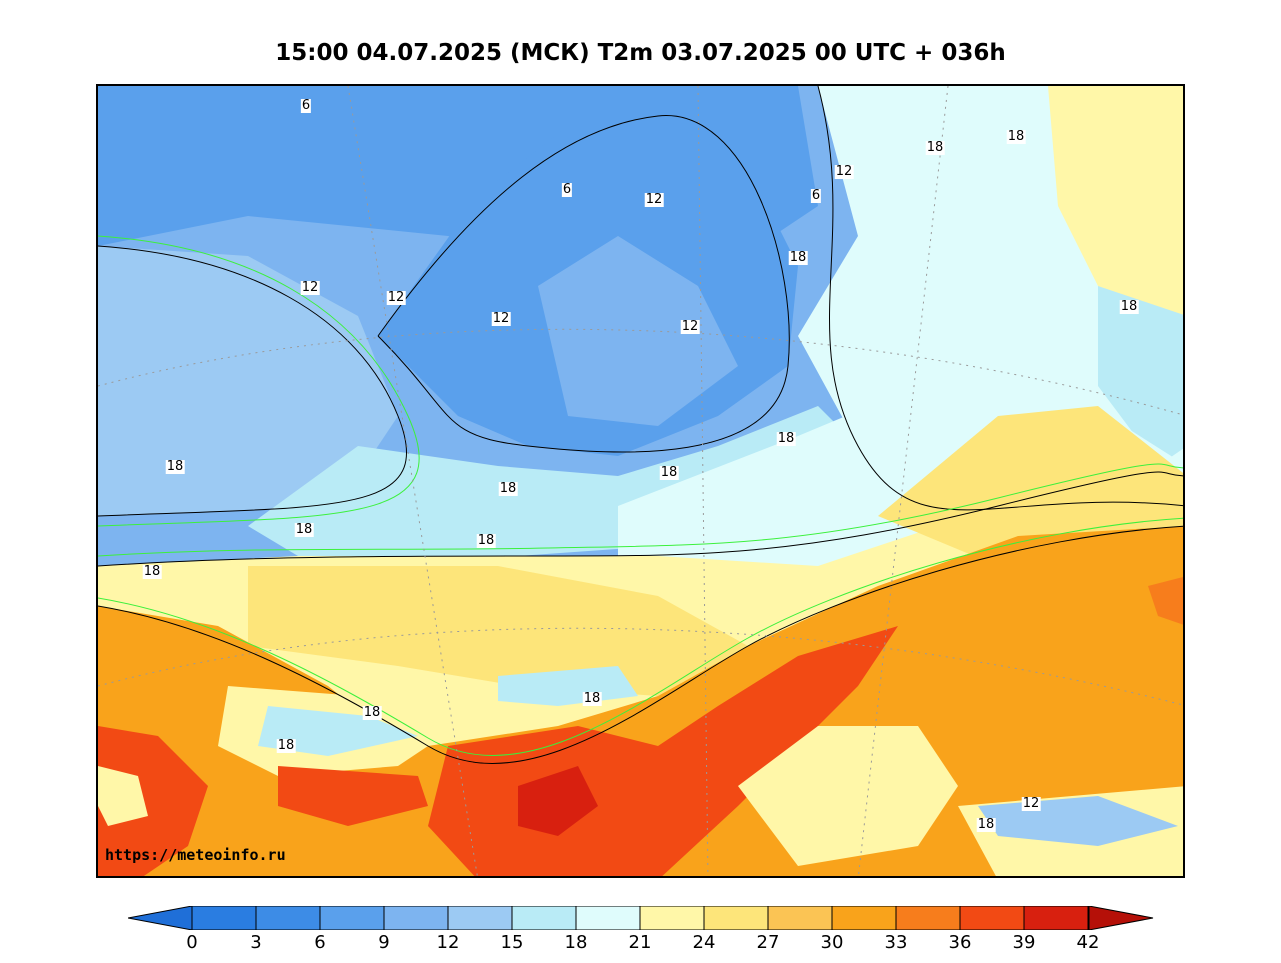  Describe the element at coordinates (123, 796) in the screenshot. I see `tyrrhenian-field` at that location.